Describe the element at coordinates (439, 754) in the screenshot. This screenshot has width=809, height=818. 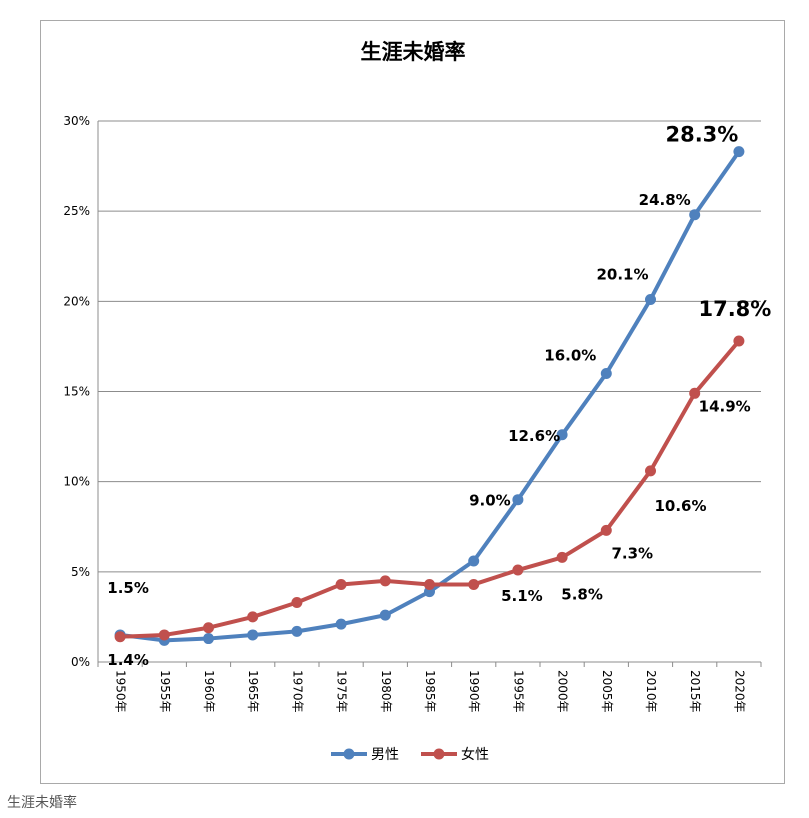
I see `legend-marker-female` at that location.